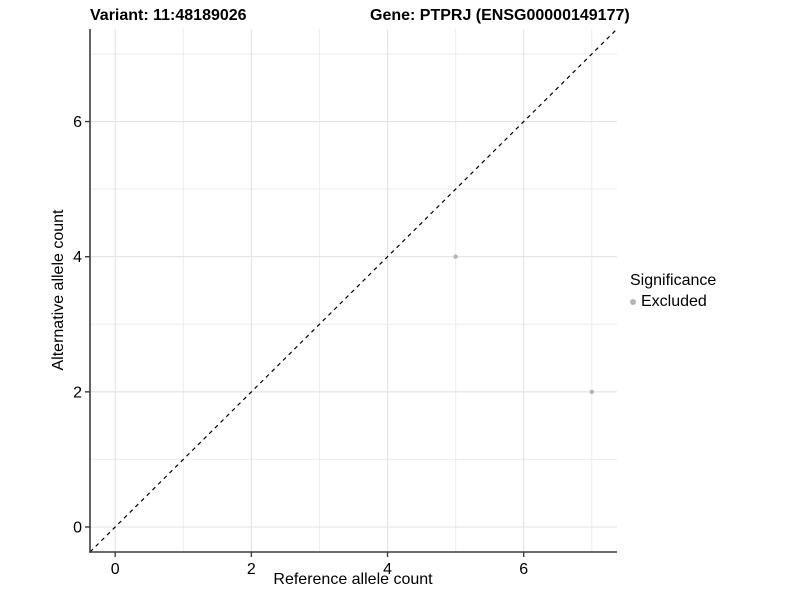 Image resolution: width=800 pixels, height=600 pixels. Describe the element at coordinates (168, 15) in the screenshot. I see `plot-title-variant: Variant: 11:48189026` at that location.